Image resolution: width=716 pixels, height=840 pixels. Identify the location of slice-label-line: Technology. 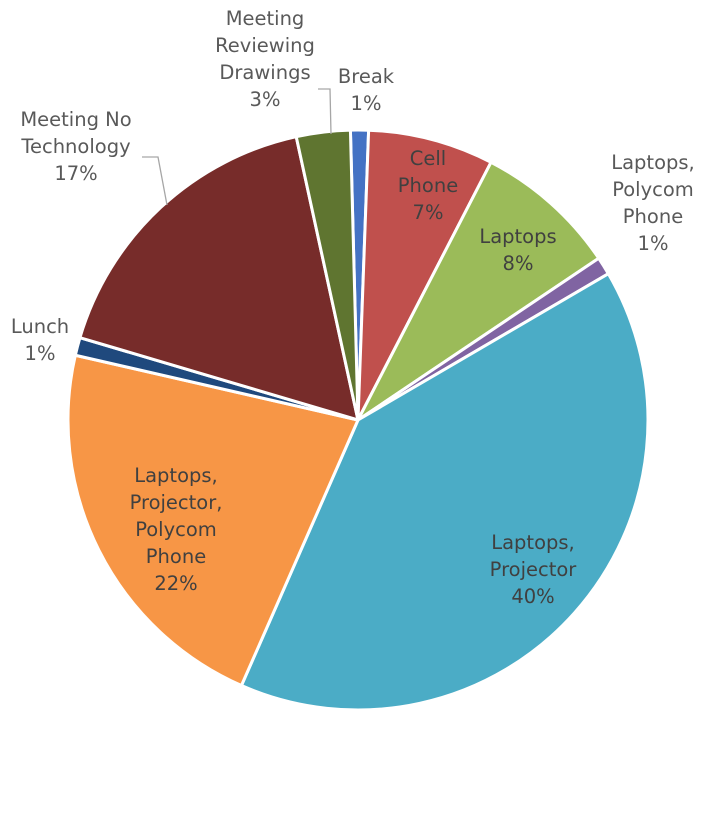
(75, 146).